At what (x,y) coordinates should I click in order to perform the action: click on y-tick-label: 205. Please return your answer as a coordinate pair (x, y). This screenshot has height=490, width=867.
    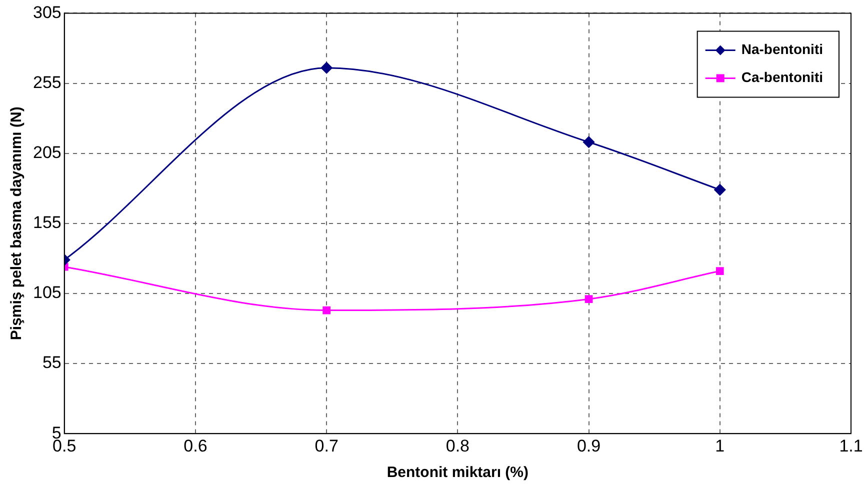
    Looking at the image, I should click on (47, 152).